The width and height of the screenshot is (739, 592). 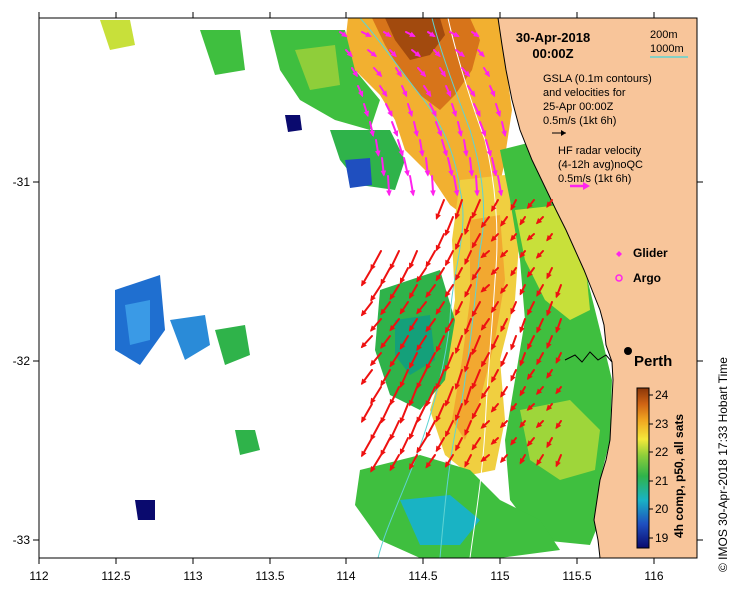 I want to click on perth-marker, so click(x=628, y=351).